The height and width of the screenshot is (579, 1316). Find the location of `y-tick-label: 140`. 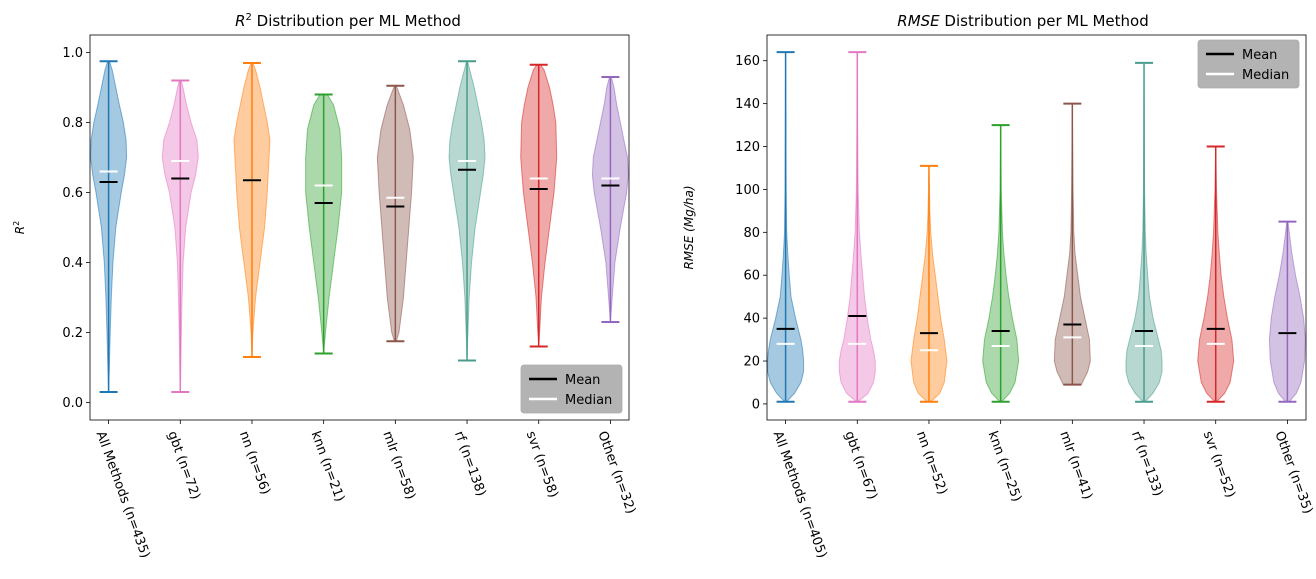

y-tick-label: 140 is located at coordinates (747, 104).